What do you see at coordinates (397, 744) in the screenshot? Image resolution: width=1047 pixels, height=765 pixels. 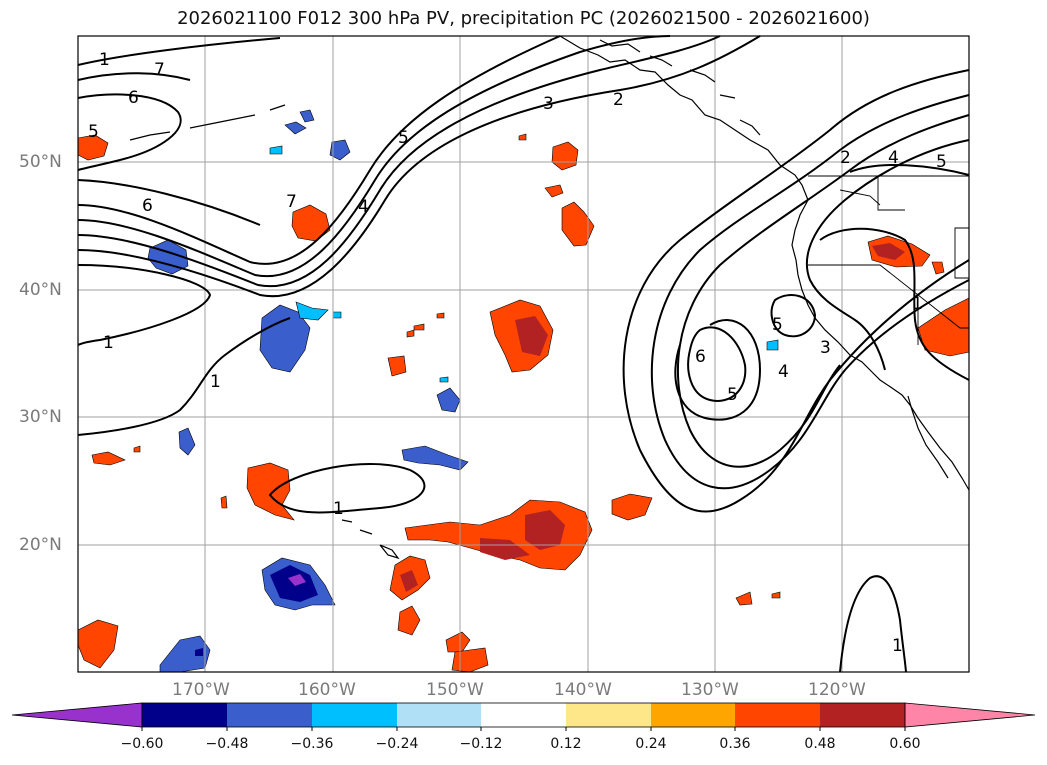 I see `colorbar-tick-label: −0.24` at bounding box center [397, 744].